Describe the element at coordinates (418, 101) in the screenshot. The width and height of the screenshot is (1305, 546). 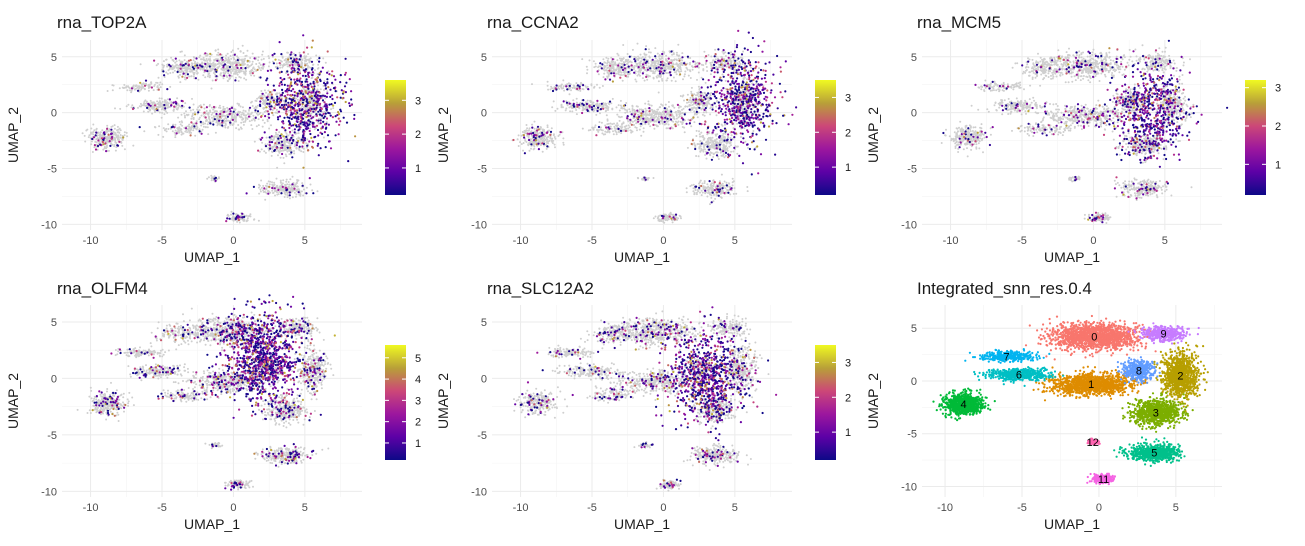
I see `colorbar-tick-label: 3` at that location.